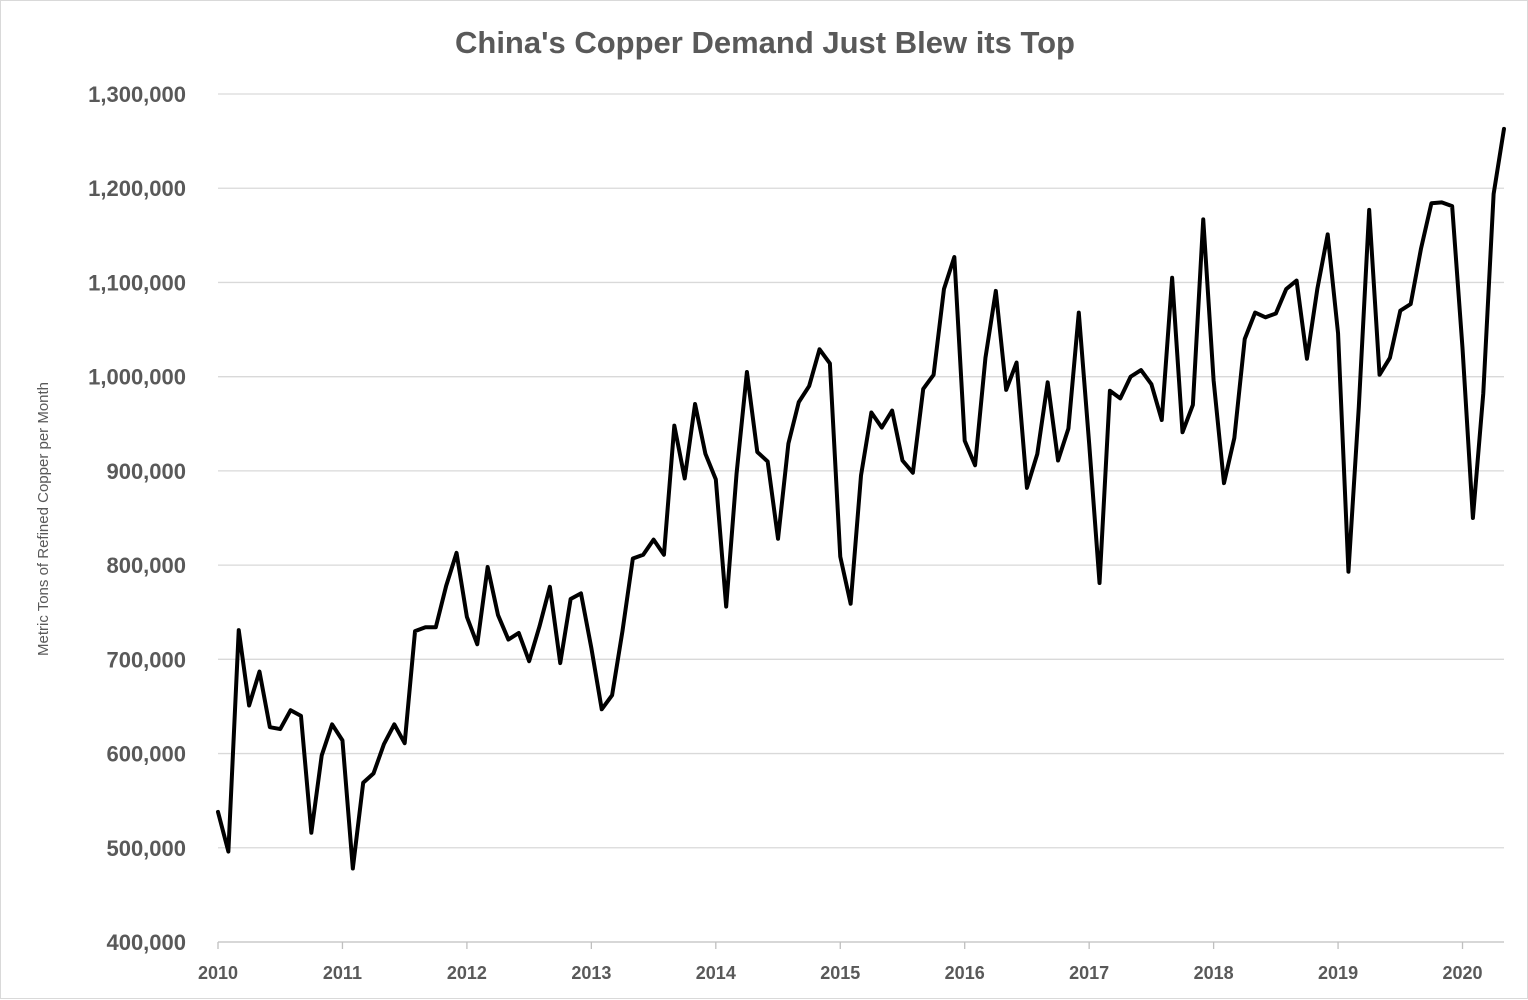 This screenshot has height=1000, width=1528. What do you see at coordinates (1089, 973) in the screenshot?
I see `x-tick-label: 2017` at bounding box center [1089, 973].